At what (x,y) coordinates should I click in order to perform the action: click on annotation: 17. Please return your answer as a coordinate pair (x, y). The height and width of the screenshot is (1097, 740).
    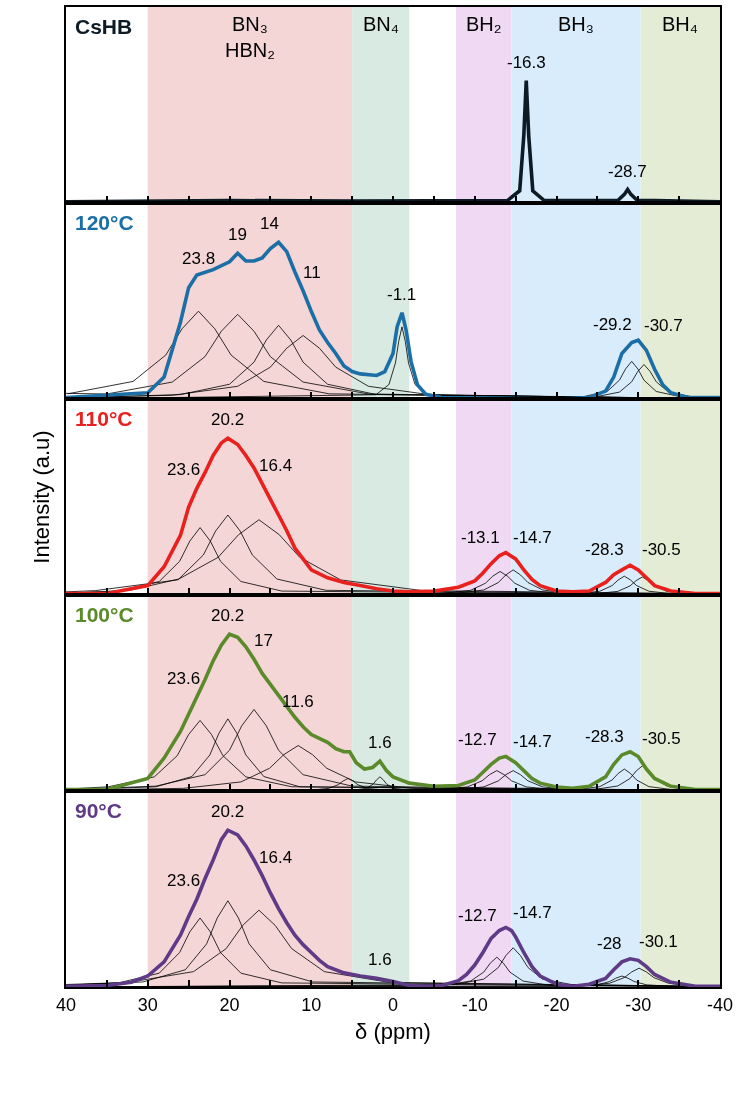
    Looking at the image, I should click on (263, 640).